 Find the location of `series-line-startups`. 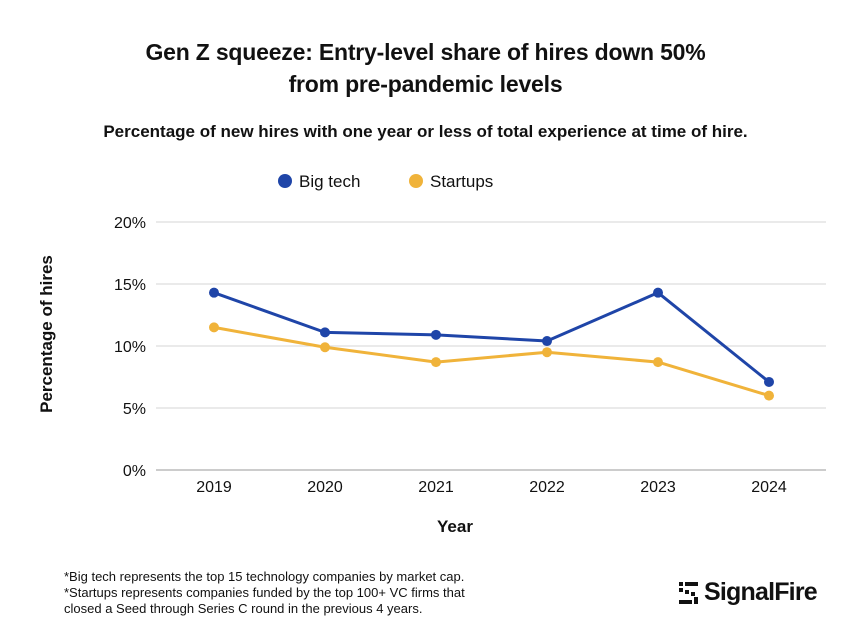

series-line-startups is located at coordinates (491, 361).